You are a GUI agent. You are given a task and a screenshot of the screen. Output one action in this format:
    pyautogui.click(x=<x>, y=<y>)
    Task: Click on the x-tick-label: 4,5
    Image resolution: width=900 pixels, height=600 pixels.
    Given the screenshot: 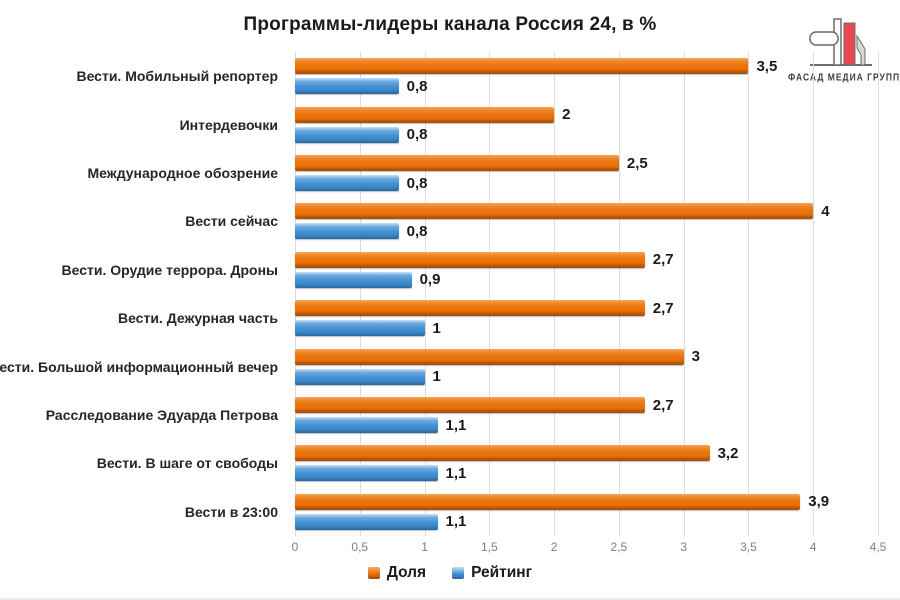 What is the action you would take?
    pyautogui.click(x=878, y=547)
    